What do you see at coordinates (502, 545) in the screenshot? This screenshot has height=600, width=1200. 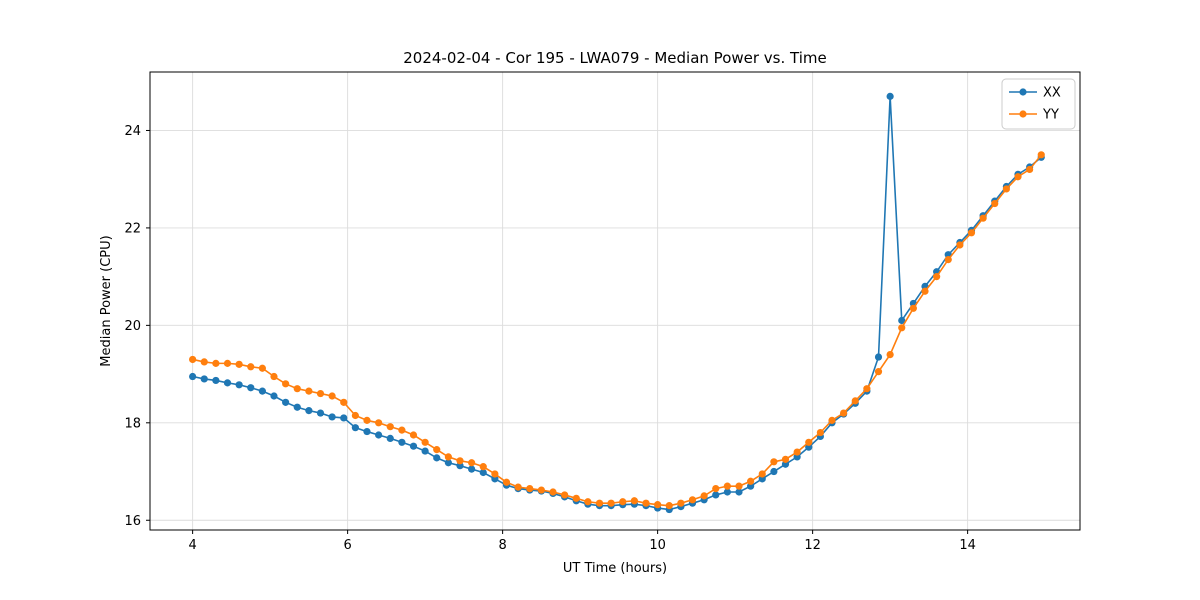 I see `x-tick-label: 8` at bounding box center [502, 545].